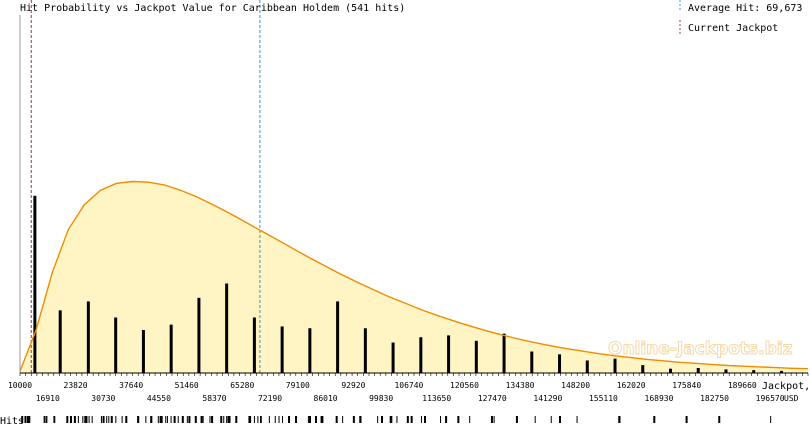 The height and width of the screenshot is (425, 810). Describe the element at coordinates (187, 385) in the screenshot. I see `x-tick-label: 51460` at that location.